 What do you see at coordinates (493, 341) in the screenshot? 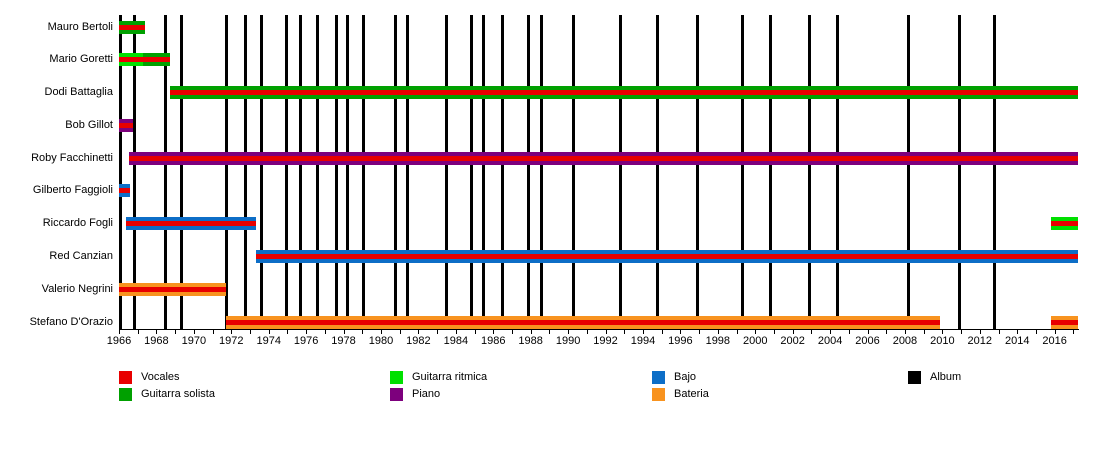
I see `x-axis-year-label: 1986` at bounding box center [493, 341].